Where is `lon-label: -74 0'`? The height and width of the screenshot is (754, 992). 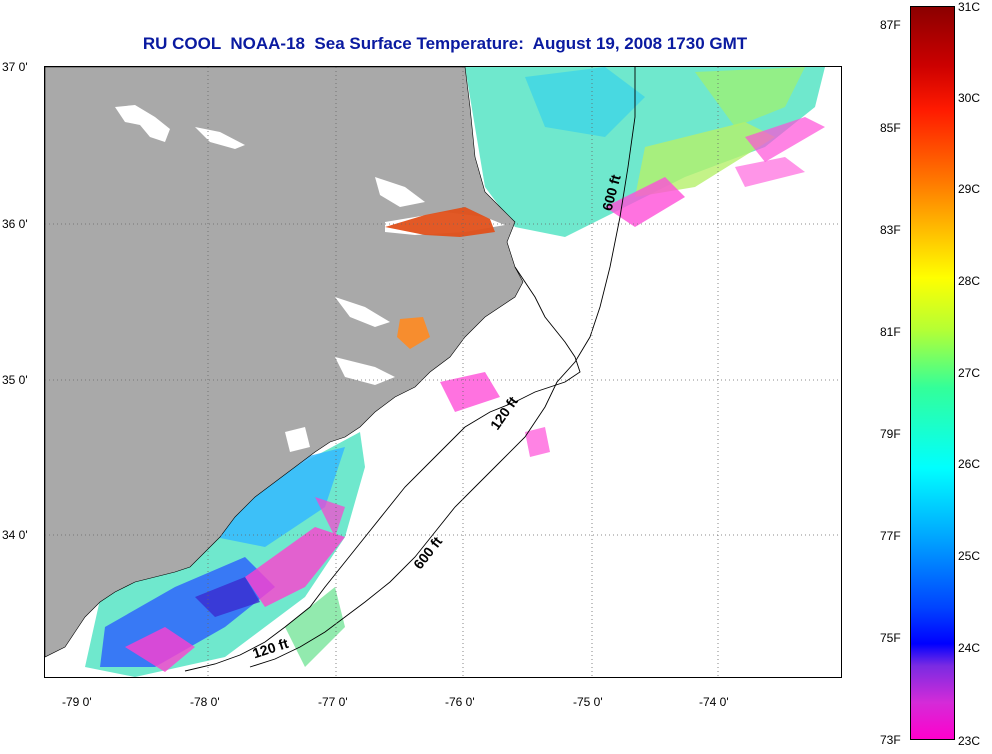 lon-label: -74 0' is located at coordinates (714, 702).